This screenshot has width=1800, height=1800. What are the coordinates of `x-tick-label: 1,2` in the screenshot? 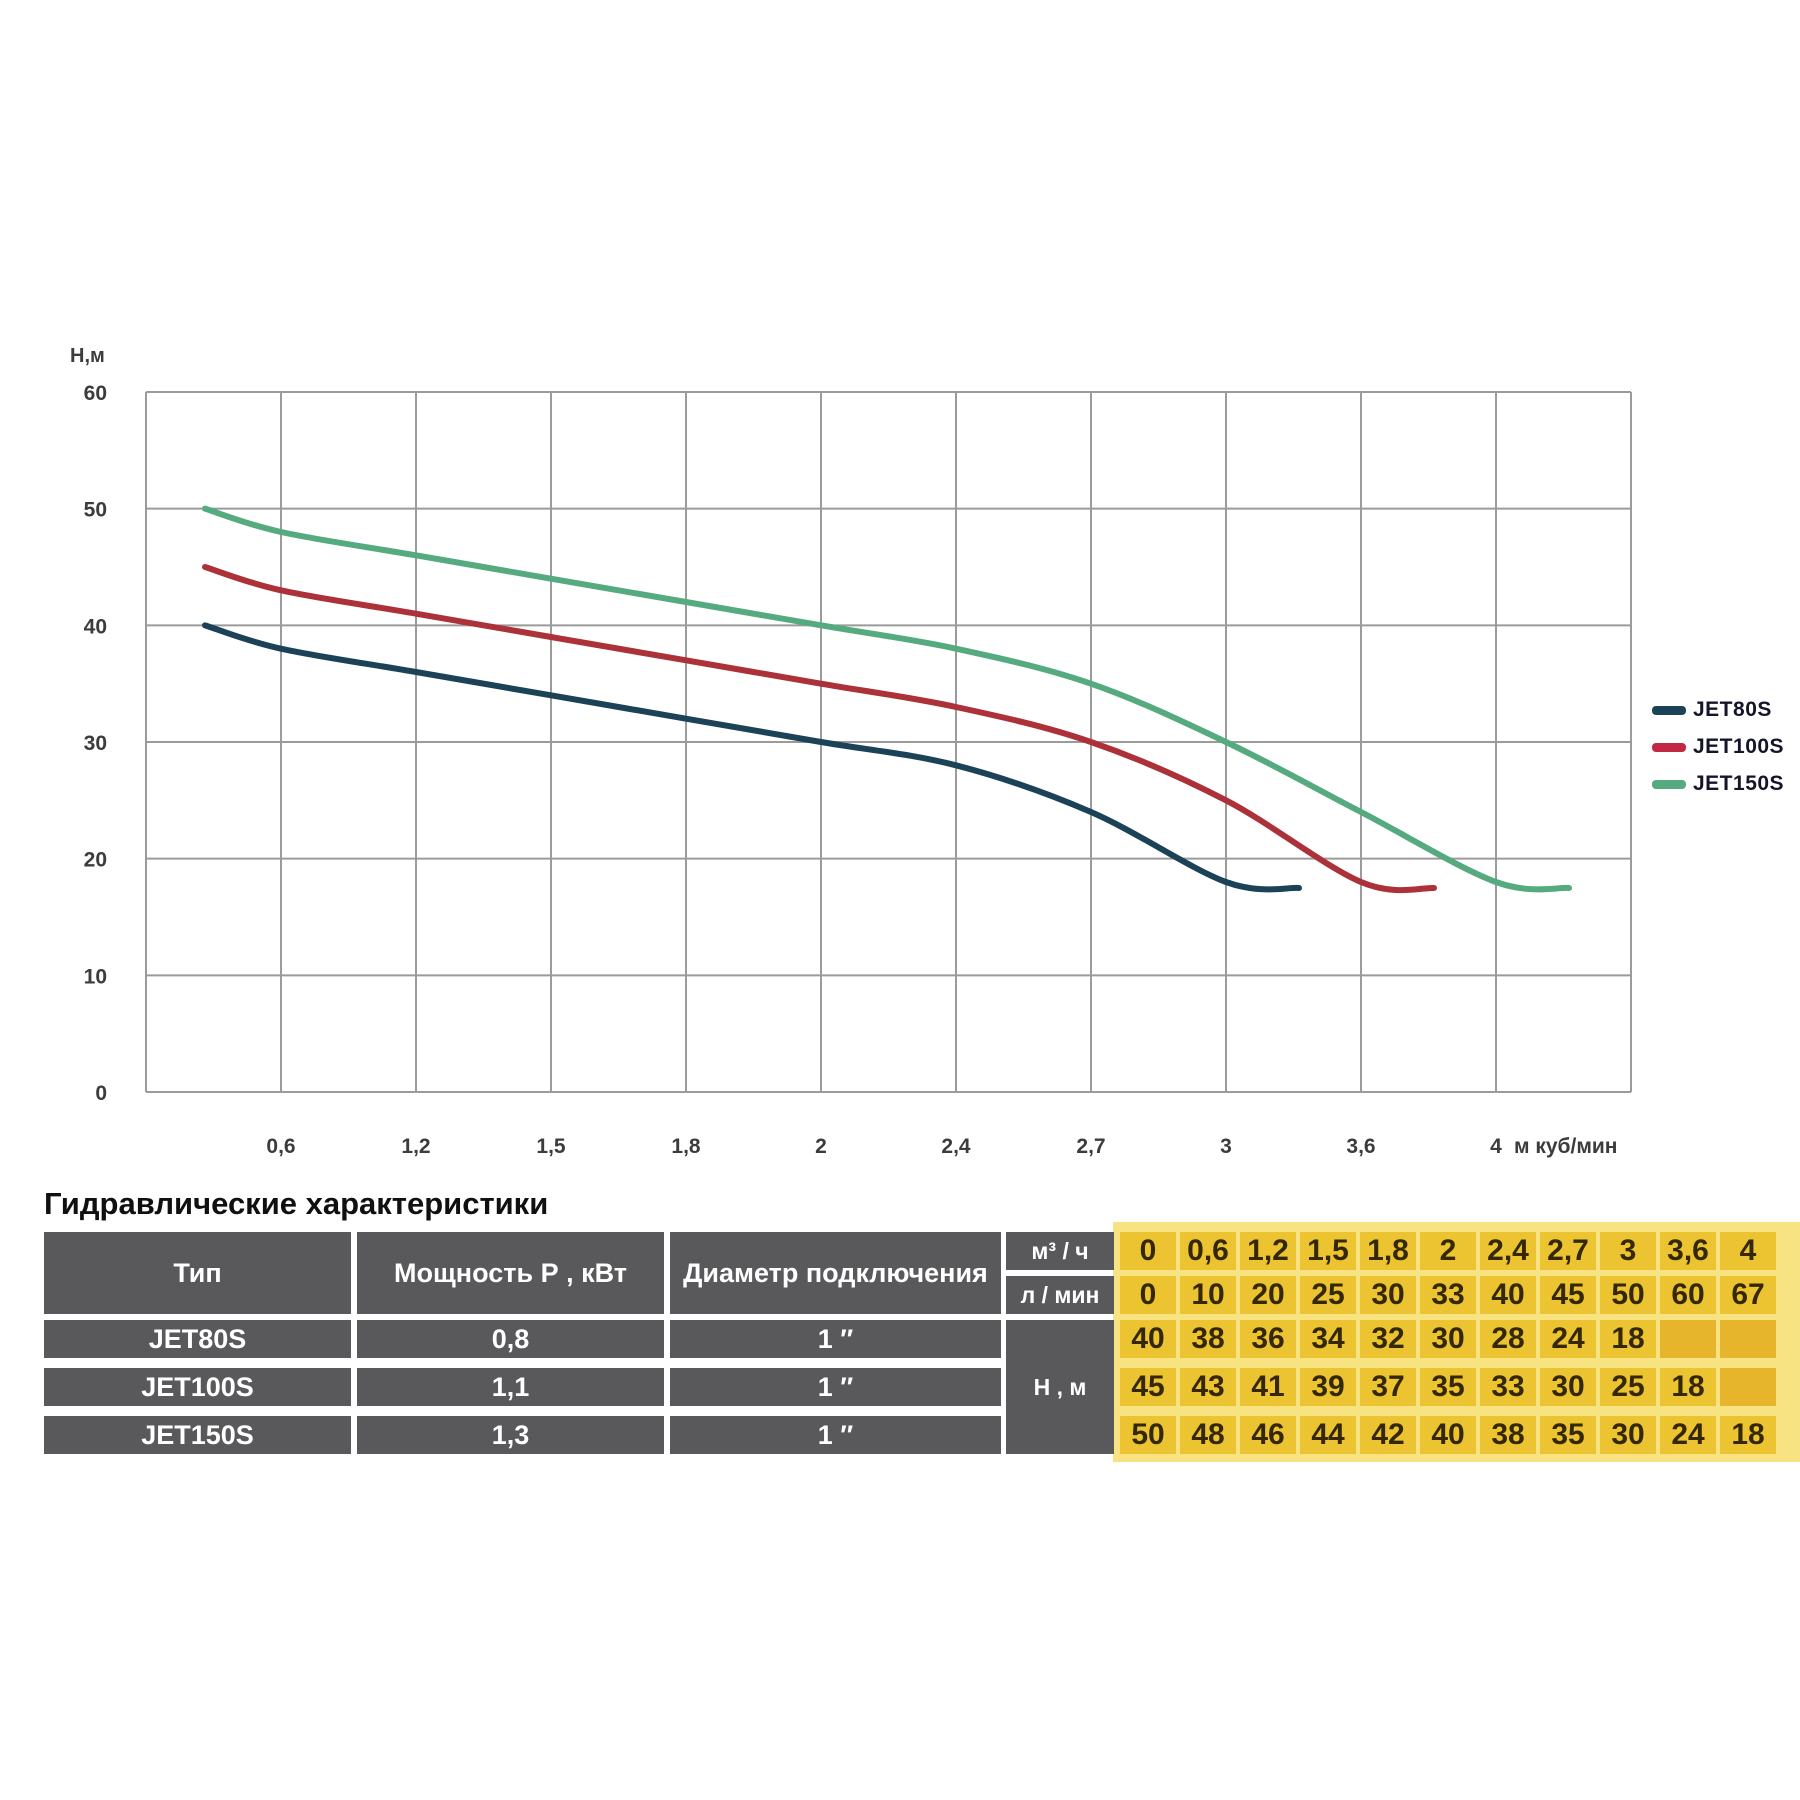 It's located at (415, 1146).